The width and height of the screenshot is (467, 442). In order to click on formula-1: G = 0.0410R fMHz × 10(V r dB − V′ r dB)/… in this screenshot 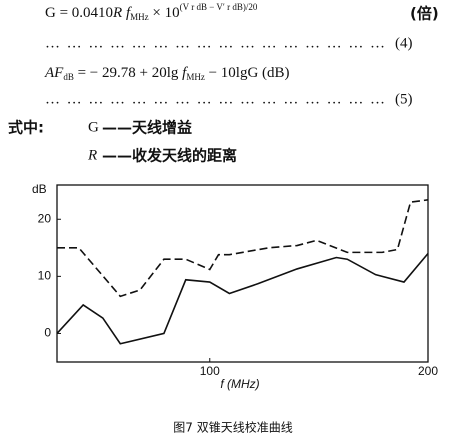, I will do `click(151, 12)`.